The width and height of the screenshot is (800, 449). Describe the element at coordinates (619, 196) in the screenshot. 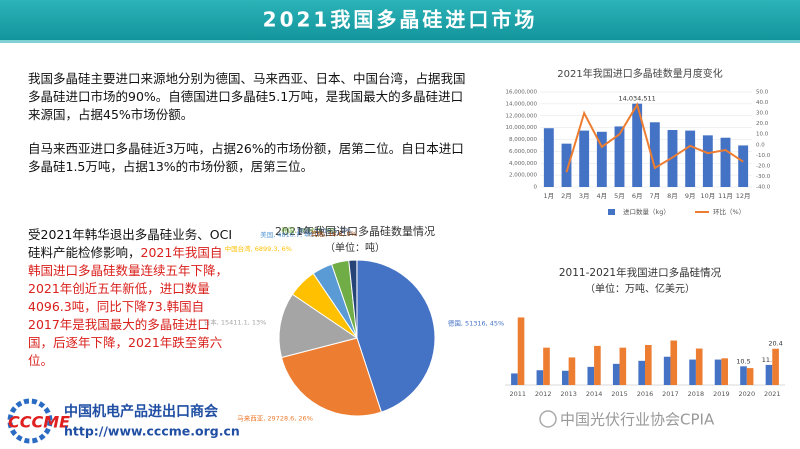

I see `x-tick-label: 5月` at that location.